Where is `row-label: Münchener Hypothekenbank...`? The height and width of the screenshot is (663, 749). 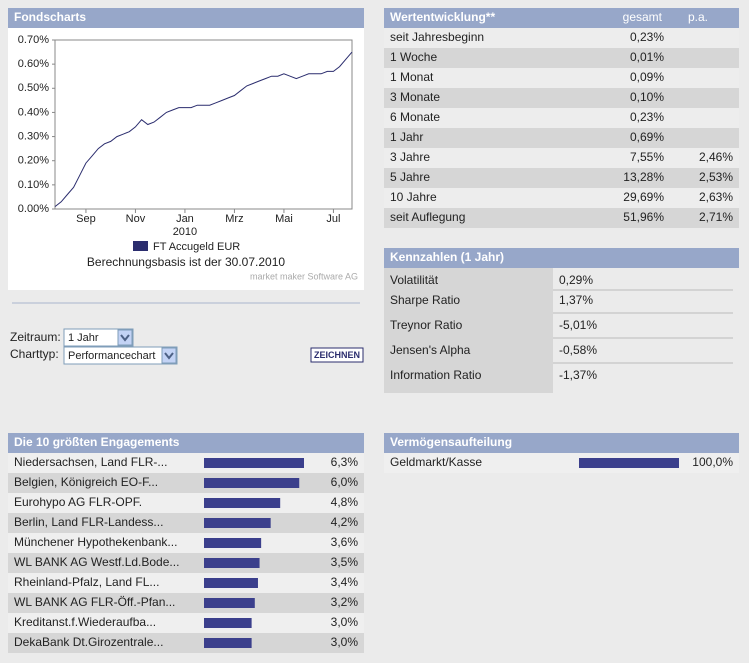 row-label: Münchener Hypothekenbank... is located at coordinates (95, 542).